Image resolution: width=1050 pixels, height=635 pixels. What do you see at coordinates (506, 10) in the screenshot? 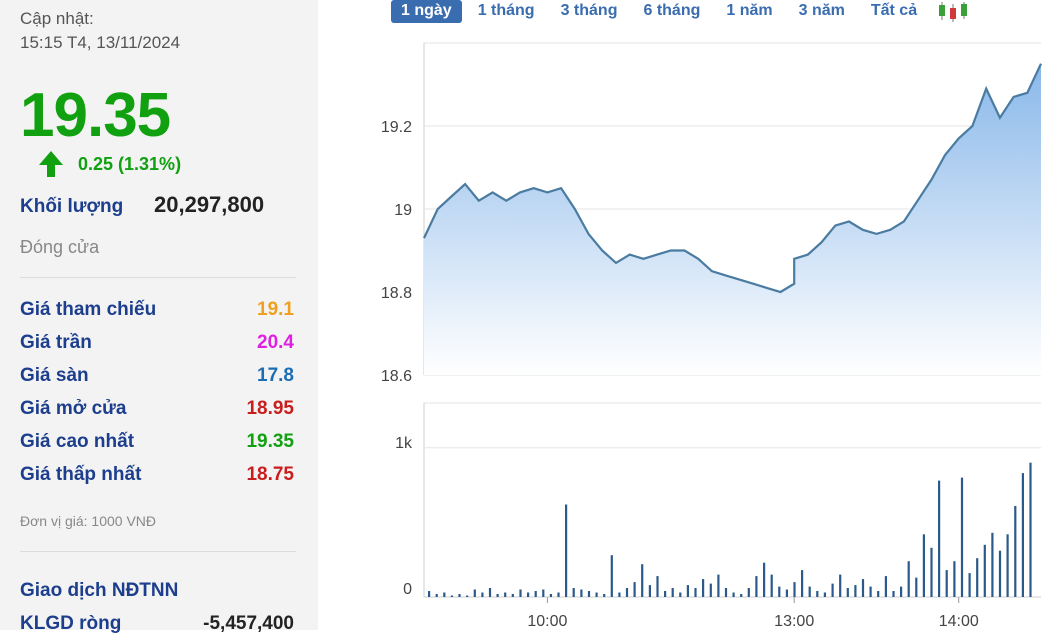
I see `tab-1-month: 1 tháng` at bounding box center [506, 10].